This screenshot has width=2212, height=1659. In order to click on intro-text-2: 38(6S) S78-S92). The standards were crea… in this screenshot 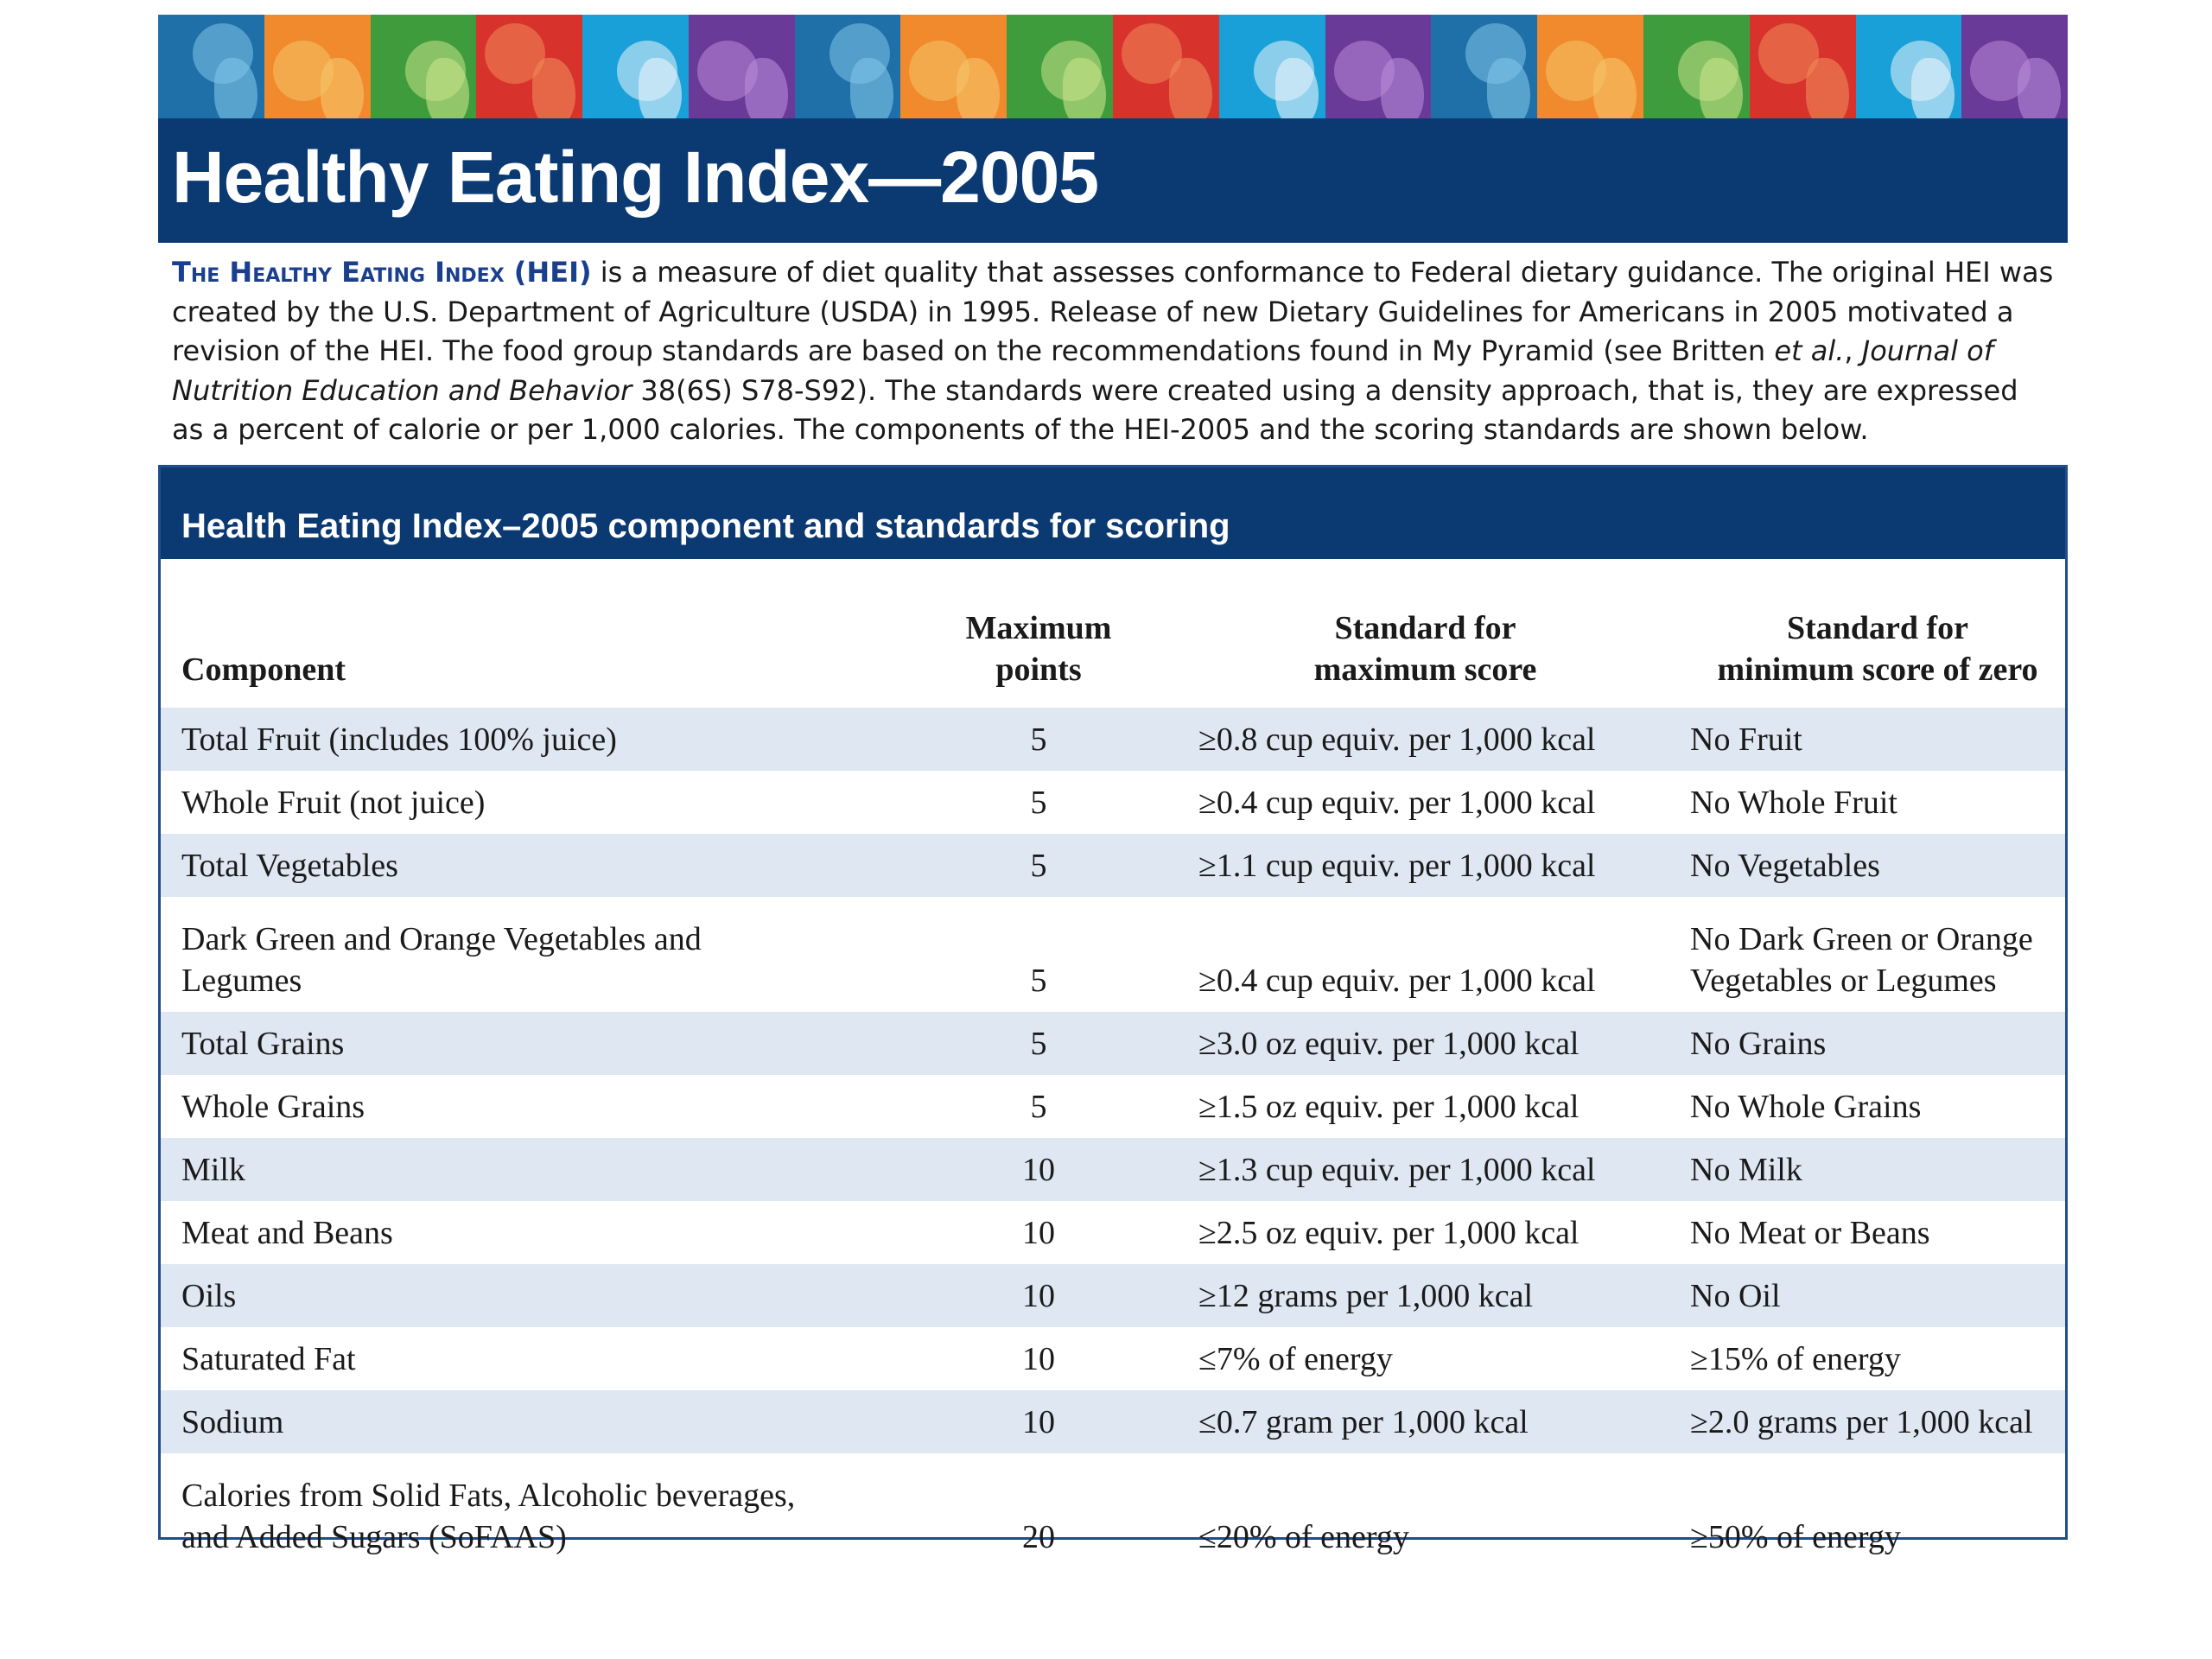, I will do `click(1095, 410)`.